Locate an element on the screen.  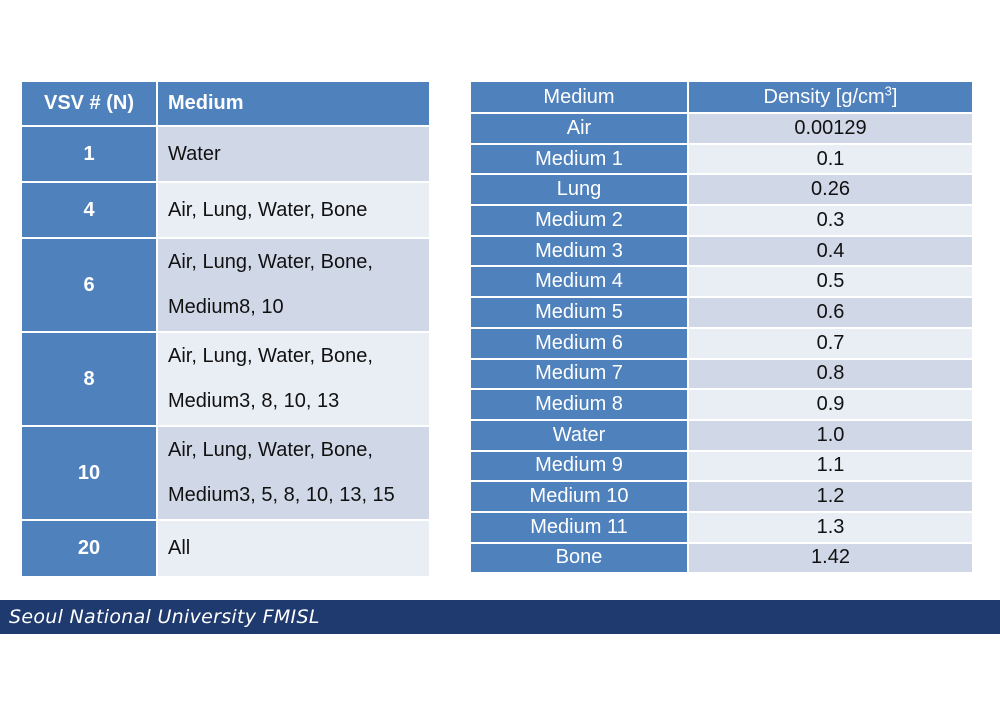
density-medium-cell: Lung is located at coordinates (580, 189).